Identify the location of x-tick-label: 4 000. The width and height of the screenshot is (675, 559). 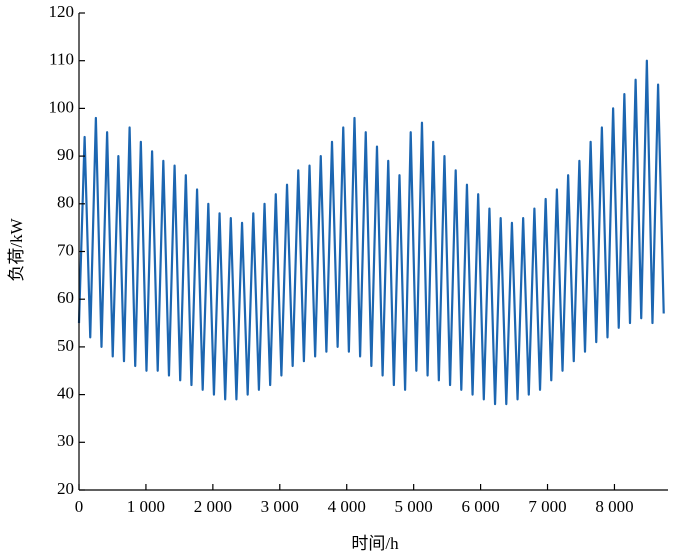
(347, 506).